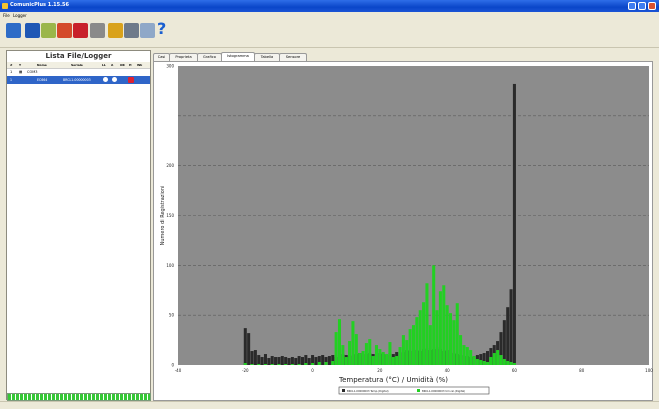 Image resolution: width=659 pixels, height=409 pixels. What do you see at coordinates (42, 80) in the screenshot?
I see `logger-row-name: EC664` at bounding box center [42, 80].